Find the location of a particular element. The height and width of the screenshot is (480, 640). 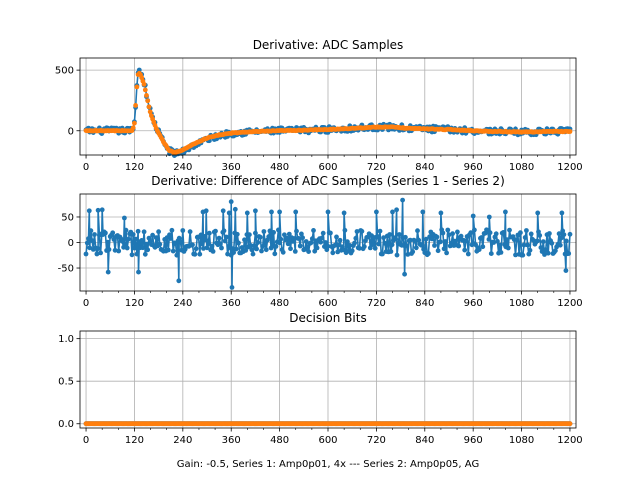

y-tick-label: 50 is located at coordinates (67, 217).